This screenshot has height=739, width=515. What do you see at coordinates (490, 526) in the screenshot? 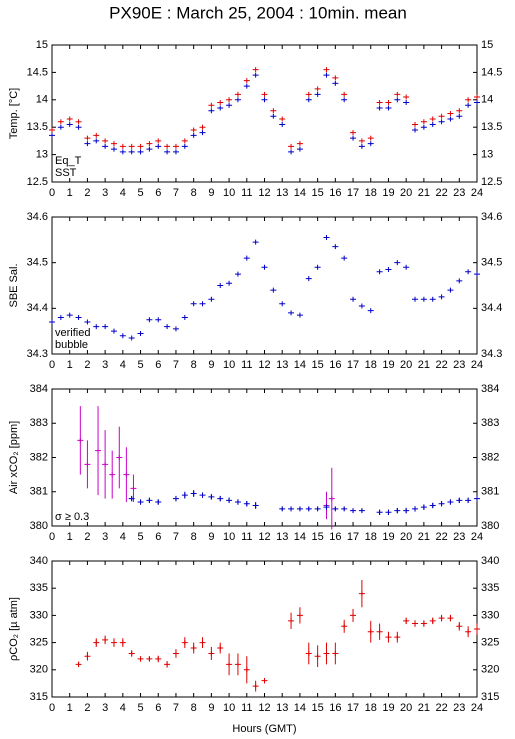
I see `y-tick-label: 380` at bounding box center [490, 526].